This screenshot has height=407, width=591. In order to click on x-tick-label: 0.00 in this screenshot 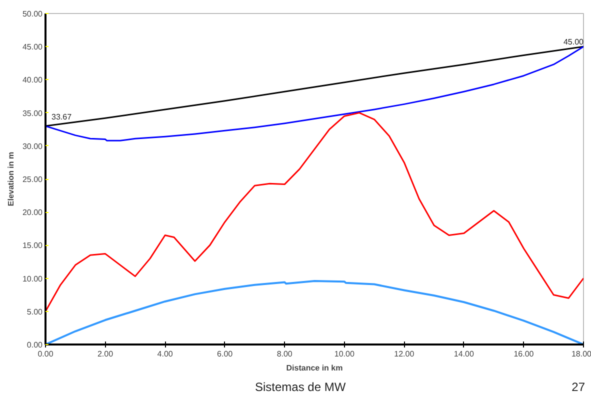, I will do `click(46, 354)`.